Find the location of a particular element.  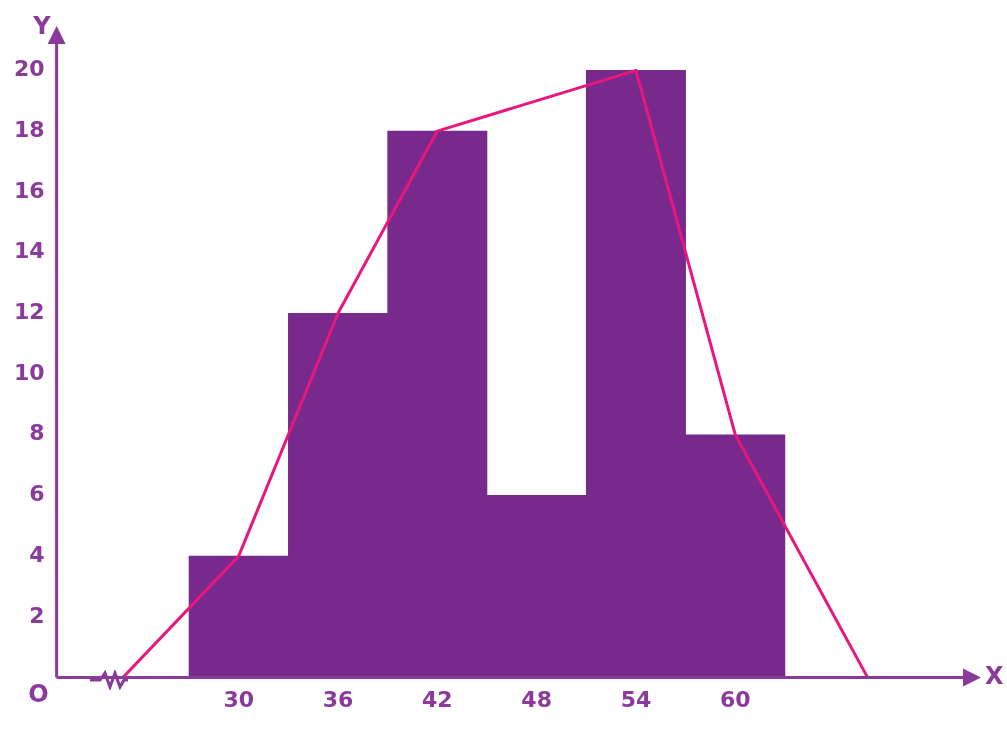

y-tick-label: 10 is located at coordinates (29, 372).